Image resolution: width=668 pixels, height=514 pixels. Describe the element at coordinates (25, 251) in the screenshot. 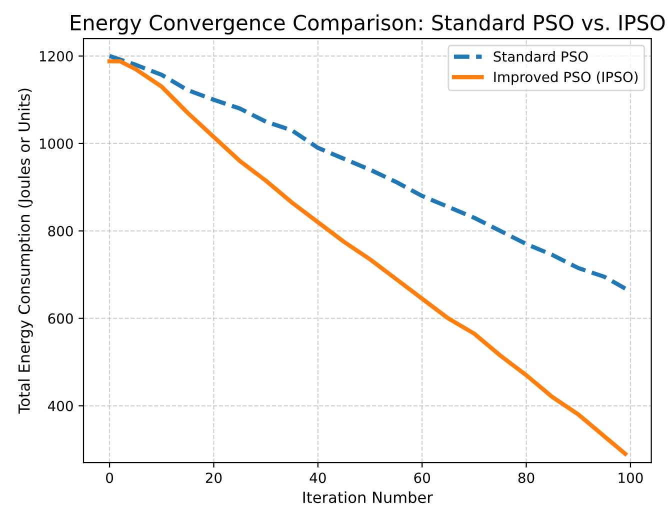

I see `y-axis-title: Total Energy Consumption (Joules or Units)` at that location.